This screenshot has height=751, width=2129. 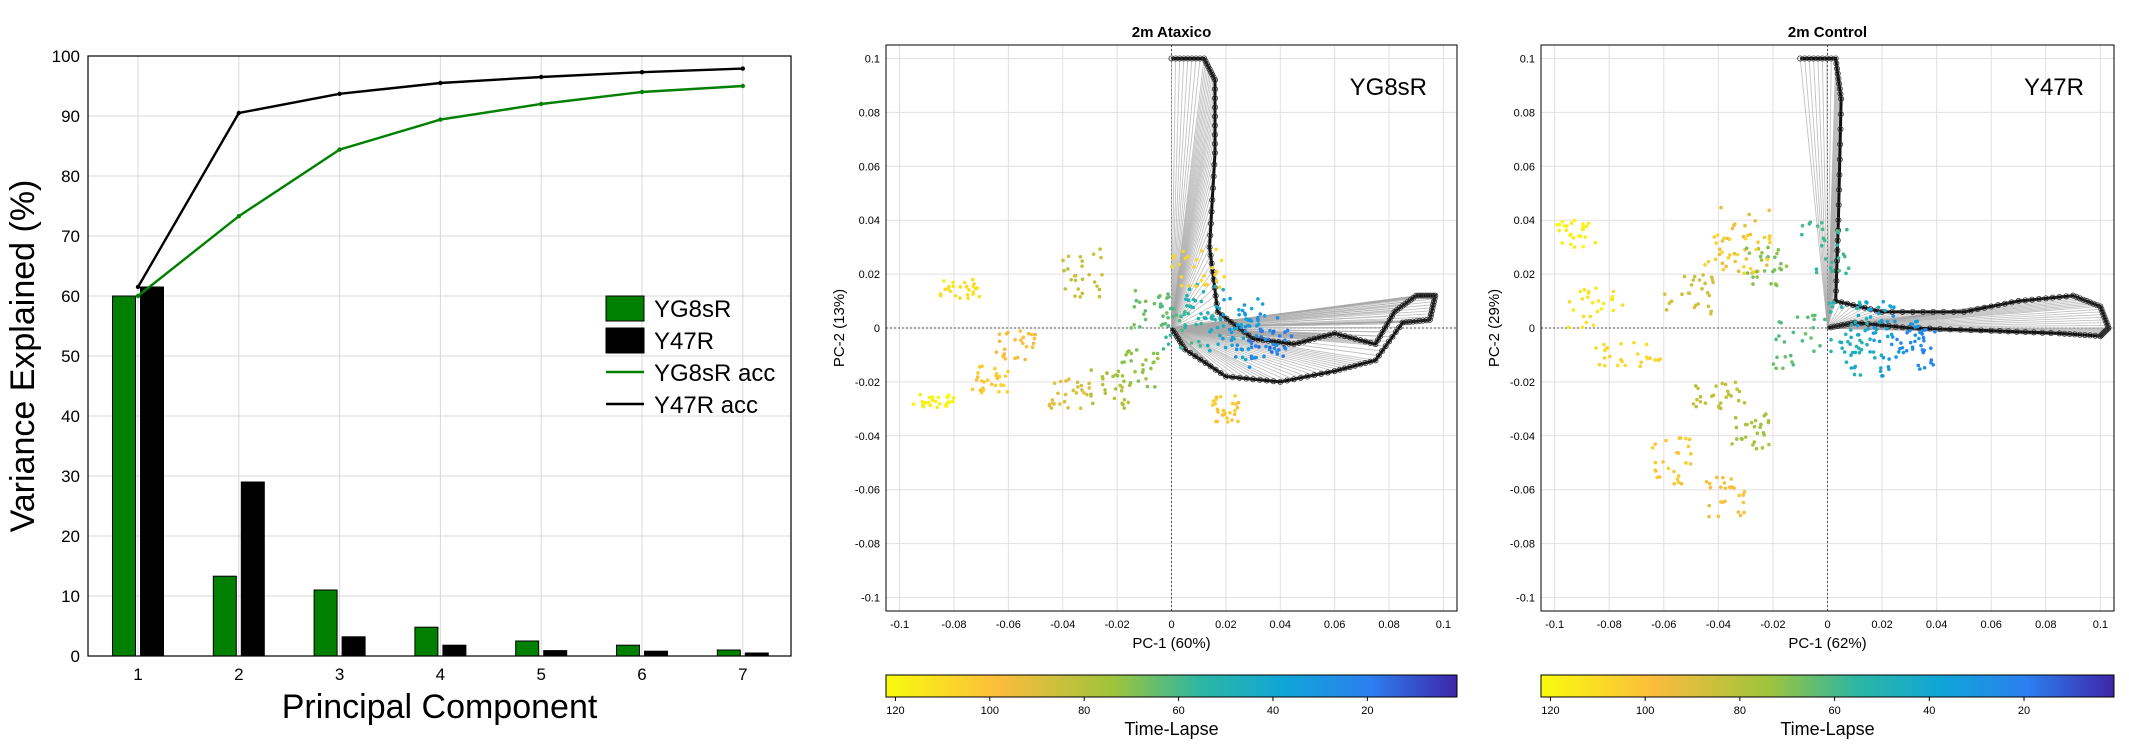 What do you see at coordinates (1494, 328) in the screenshot?
I see `y-axis-label: PC-2 (29%)` at bounding box center [1494, 328].